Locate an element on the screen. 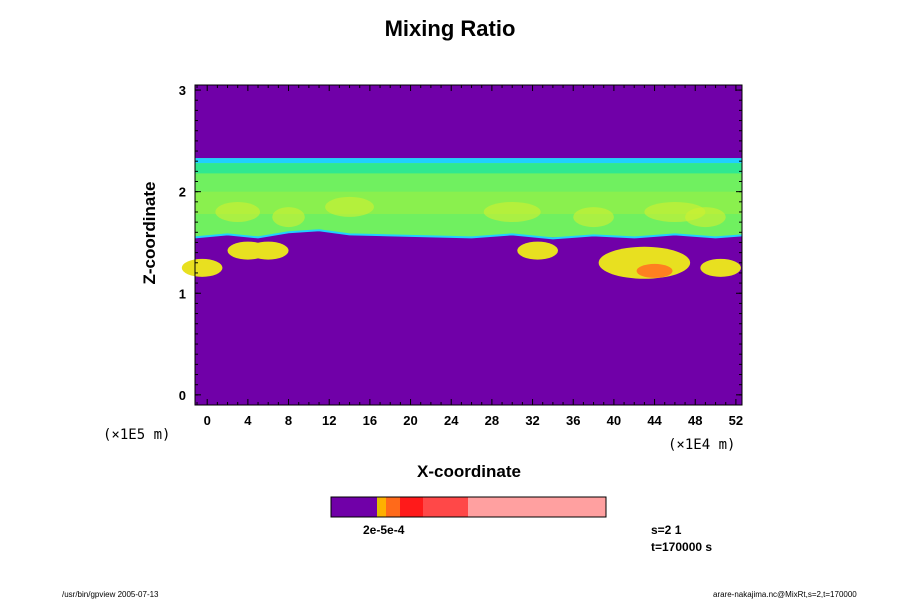 The width and height of the screenshot is (900, 600). x-tick-label: 40 is located at coordinates (614, 420).